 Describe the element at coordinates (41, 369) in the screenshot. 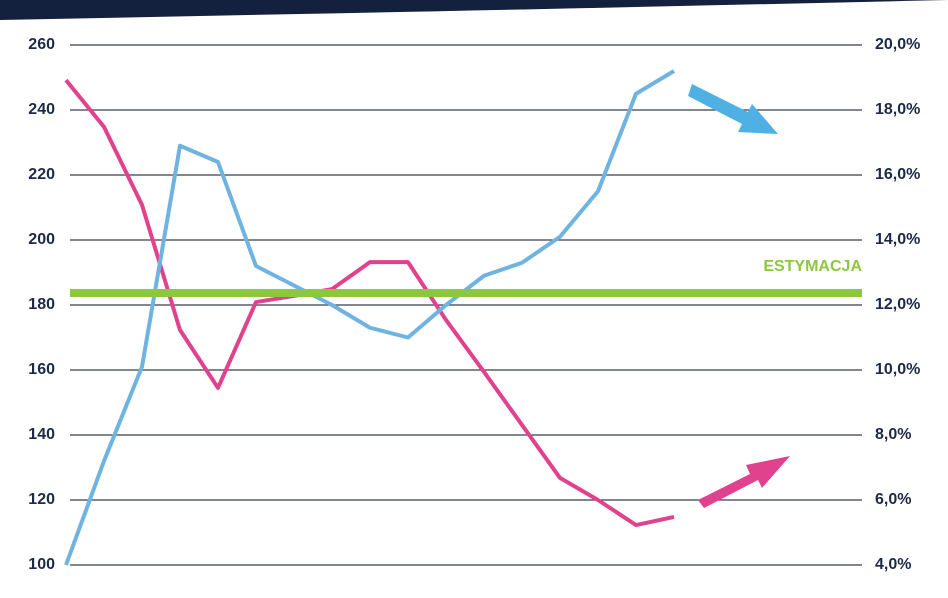

I see `y-tick-label: 160` at that location.